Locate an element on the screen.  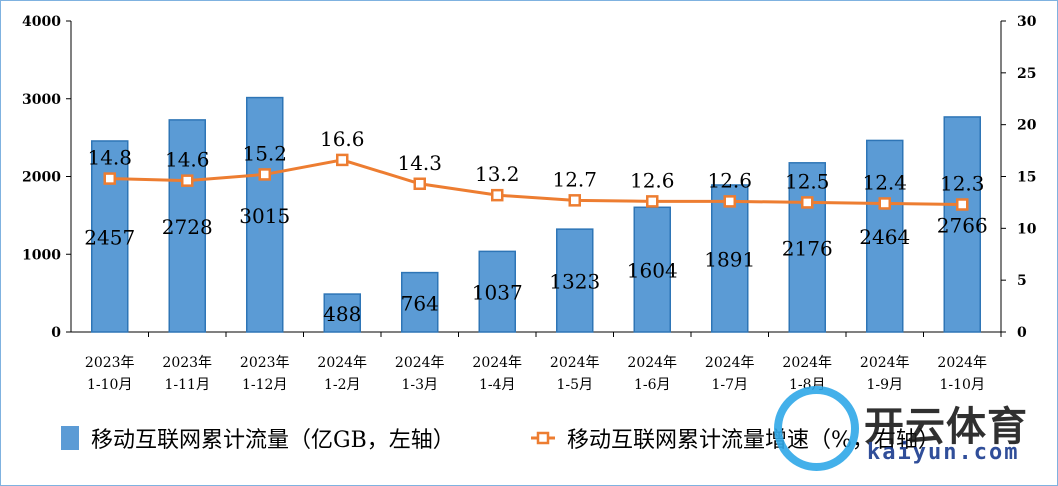
bar-value-label: 2464 is located at coordinates (884, 237).